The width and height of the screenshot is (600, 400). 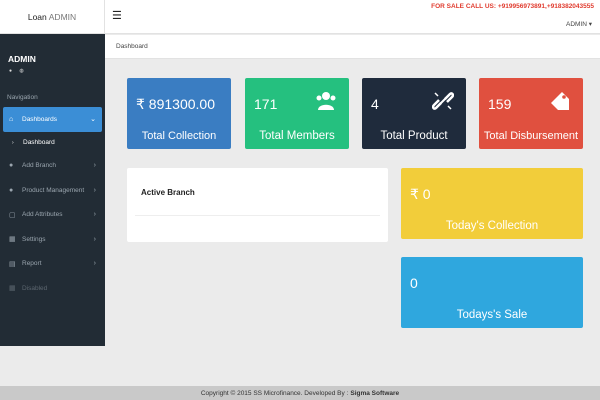 I want to click on admin-dropdown: ADMIN ▾, so click(x=578, y=24).